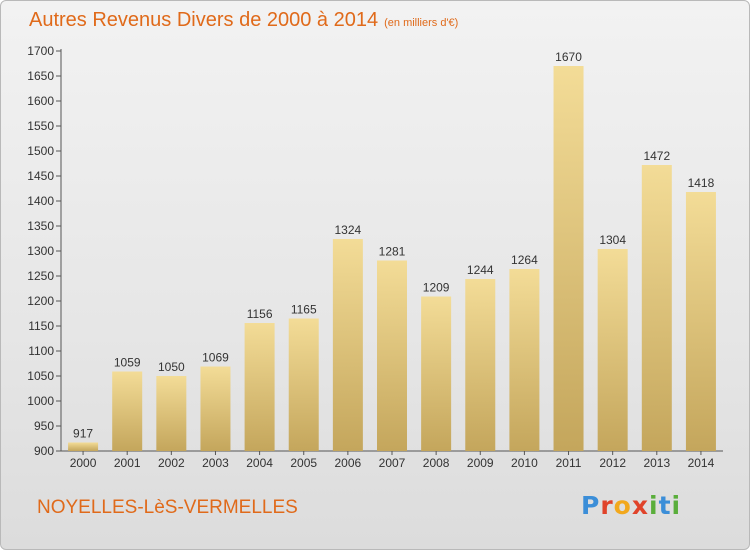 The image size is (750, 550). Describe the element at coordinates (591, 505) in the screenshot. I see `logo-letter: P` at that location.